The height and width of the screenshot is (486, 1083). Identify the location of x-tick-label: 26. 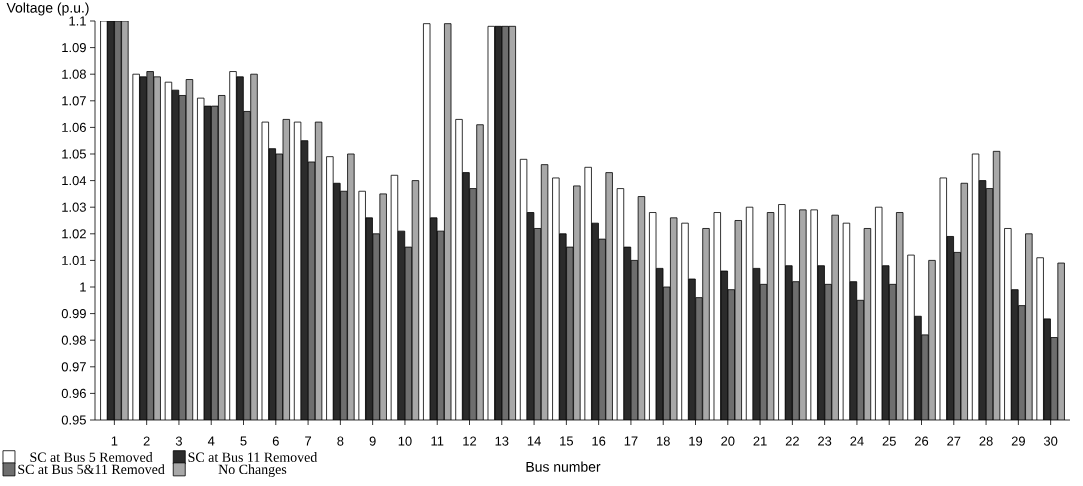
(921, 441).